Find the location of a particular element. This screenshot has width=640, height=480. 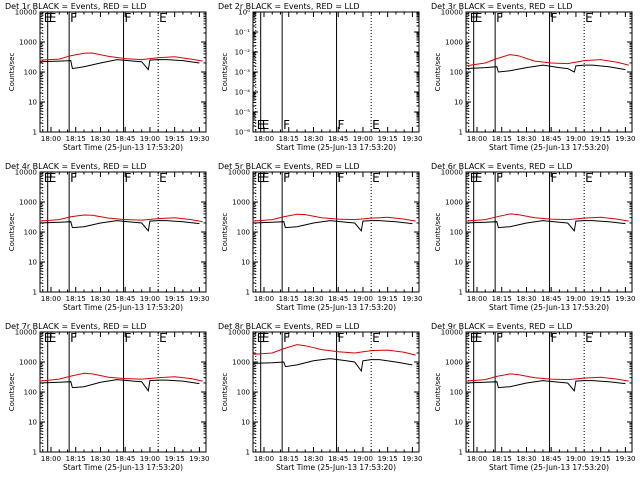

chart-title: Det 1r BLACK = Events, RED = LLD is located at coordinates (76, 6).